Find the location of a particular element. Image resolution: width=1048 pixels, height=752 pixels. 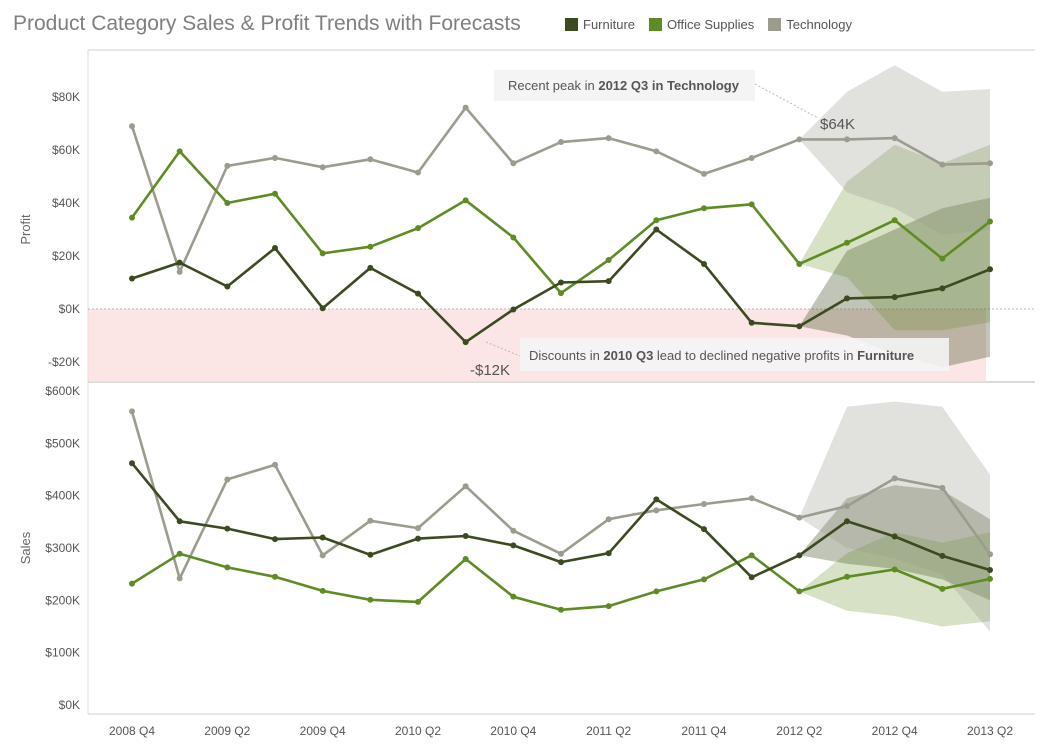

legend-item-furniture: Furniture is located at coordinates (600, 24).